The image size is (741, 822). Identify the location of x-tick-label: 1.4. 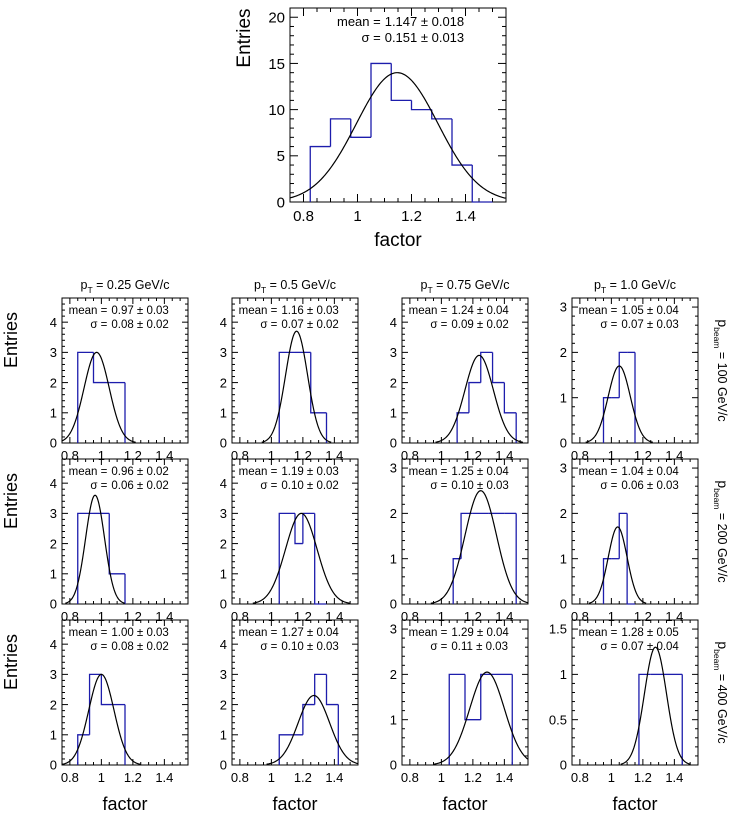
(674, 777).